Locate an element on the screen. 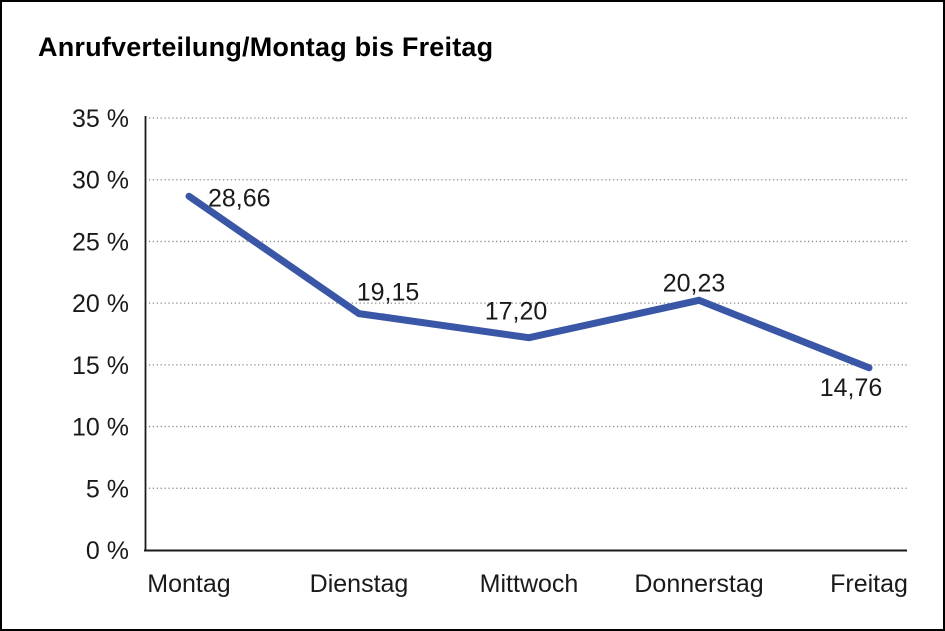  x-category-label: Mittwoch is located at coordinates (529, 584).